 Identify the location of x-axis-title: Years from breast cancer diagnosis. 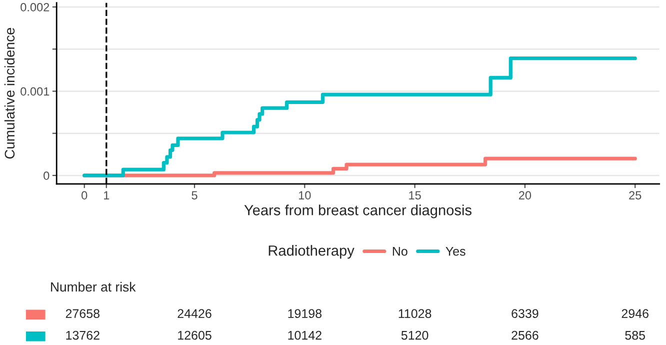
(358, 211).